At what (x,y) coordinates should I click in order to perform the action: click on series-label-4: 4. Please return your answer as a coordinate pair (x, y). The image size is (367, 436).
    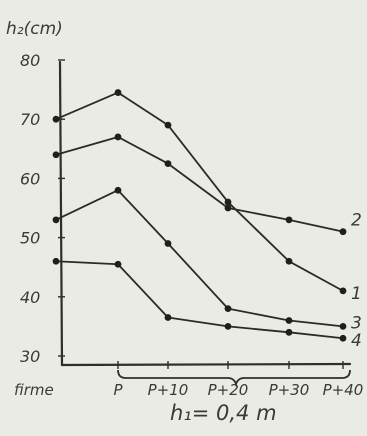
    Looking at the image, I should click on (356, 341).